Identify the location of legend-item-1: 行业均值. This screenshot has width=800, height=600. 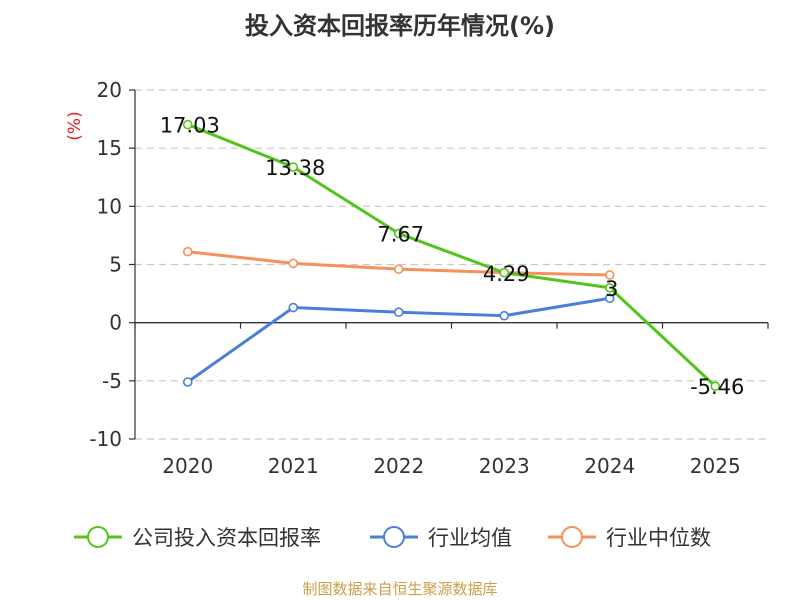
(441, 538).